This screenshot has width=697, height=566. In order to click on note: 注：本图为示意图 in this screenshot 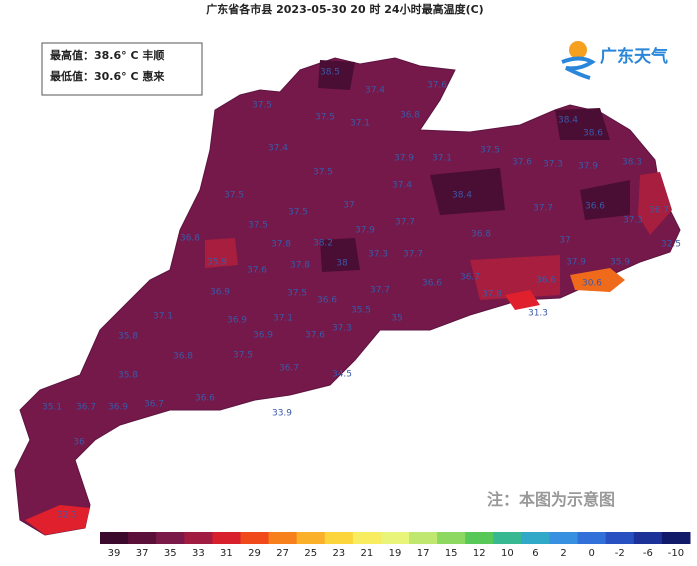, I will do `click(551, 499)`.